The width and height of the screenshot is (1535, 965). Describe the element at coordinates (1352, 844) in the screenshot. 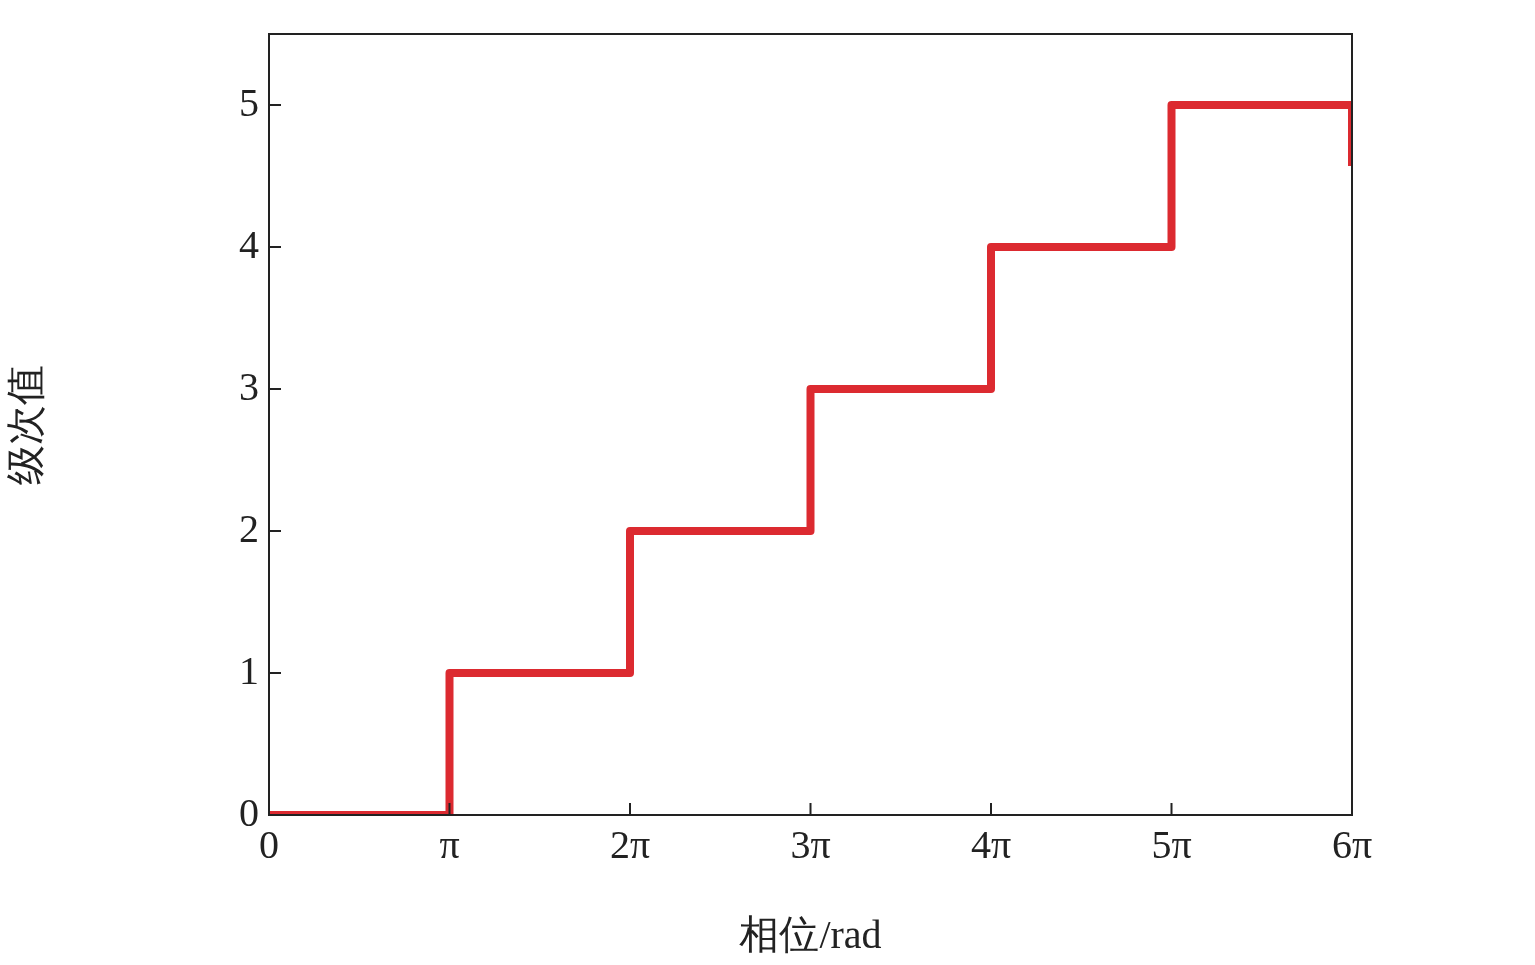

I see `x-tick-label: 6π` at that location.